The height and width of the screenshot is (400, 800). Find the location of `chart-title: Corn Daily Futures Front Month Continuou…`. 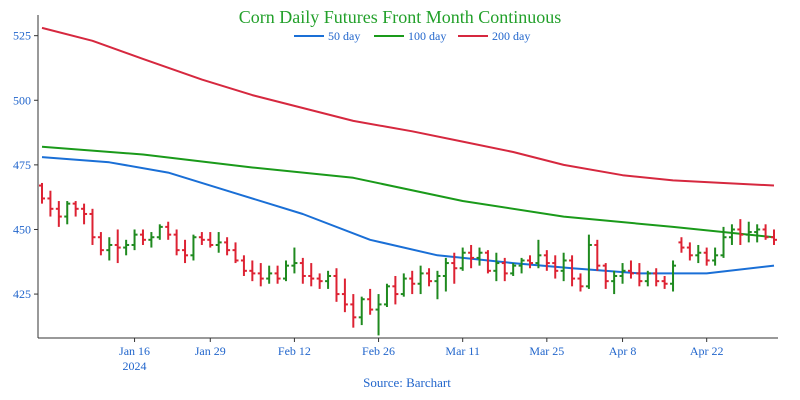

chart-title: Corn Daily Futures Front Month Continuou… is located at coordinates (400, 17).